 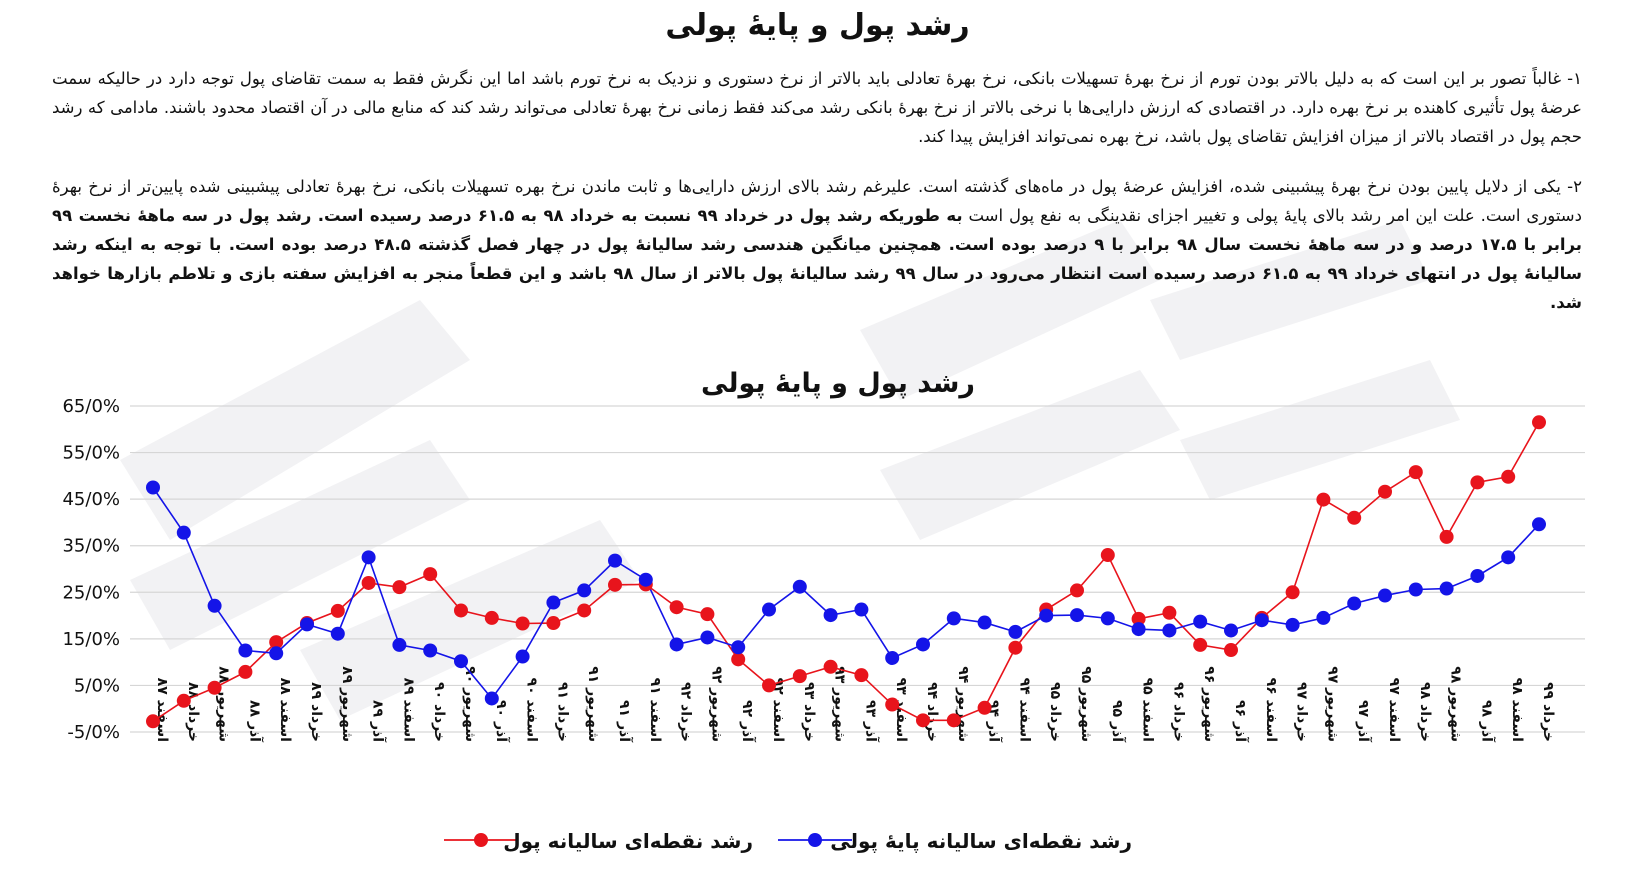 What do you see at coordinates (871, 721) in the screenshot?
I see `x-tick-label: آذر ۹۳` at bounding box center [871, 721].